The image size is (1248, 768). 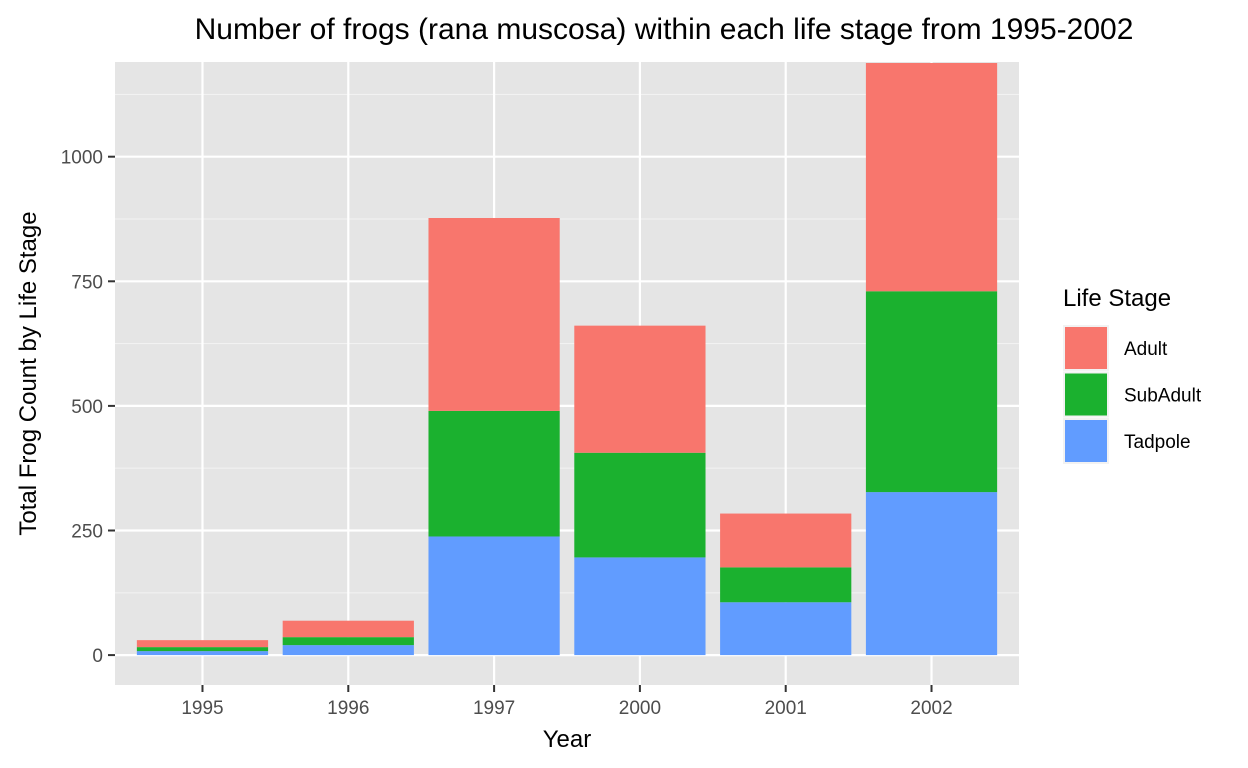 What do you see at coordinates (931, 177) in the screenshot?
I see `bar-adult-2002` at bounding box center [931, 177].